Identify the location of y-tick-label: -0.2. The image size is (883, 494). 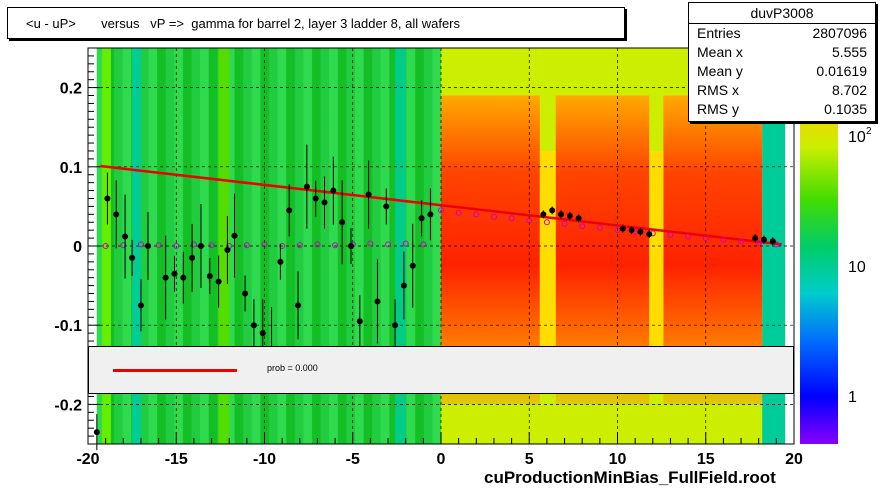
(68, 405).